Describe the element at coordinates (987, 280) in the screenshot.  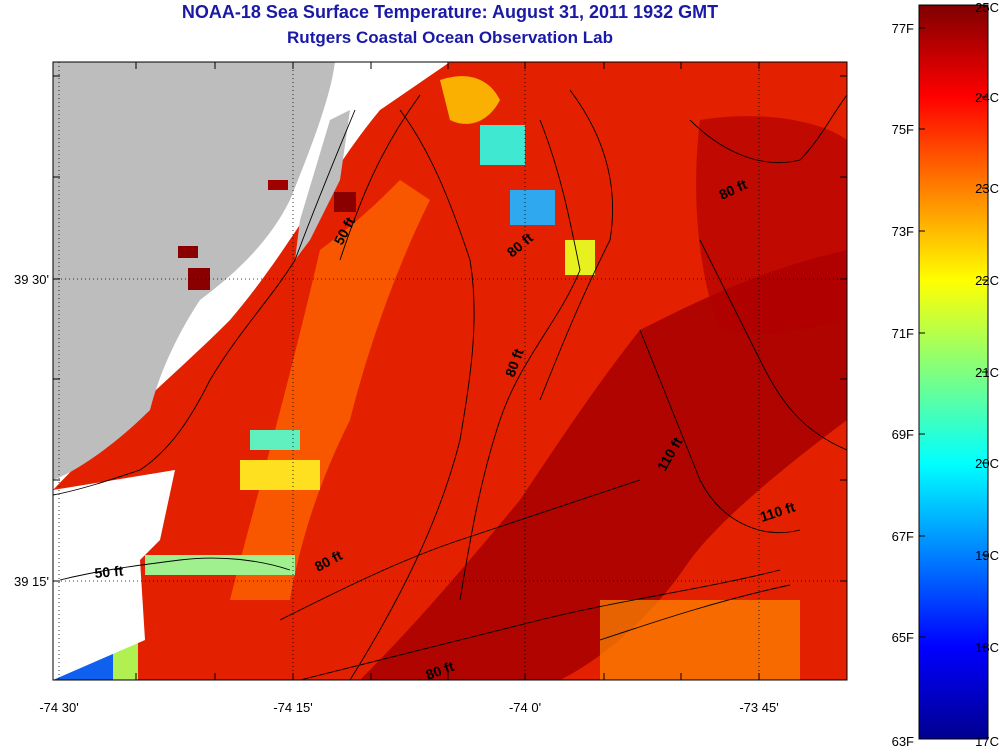
I see `colorbar-c-label: 22C` at that location.